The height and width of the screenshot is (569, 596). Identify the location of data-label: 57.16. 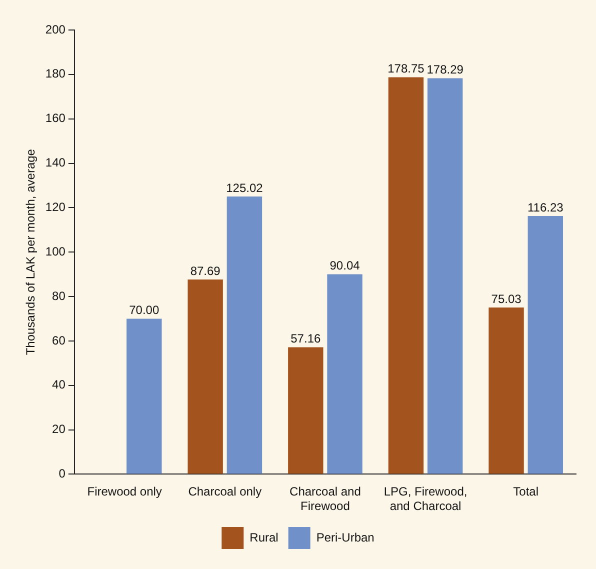
(305, 339).